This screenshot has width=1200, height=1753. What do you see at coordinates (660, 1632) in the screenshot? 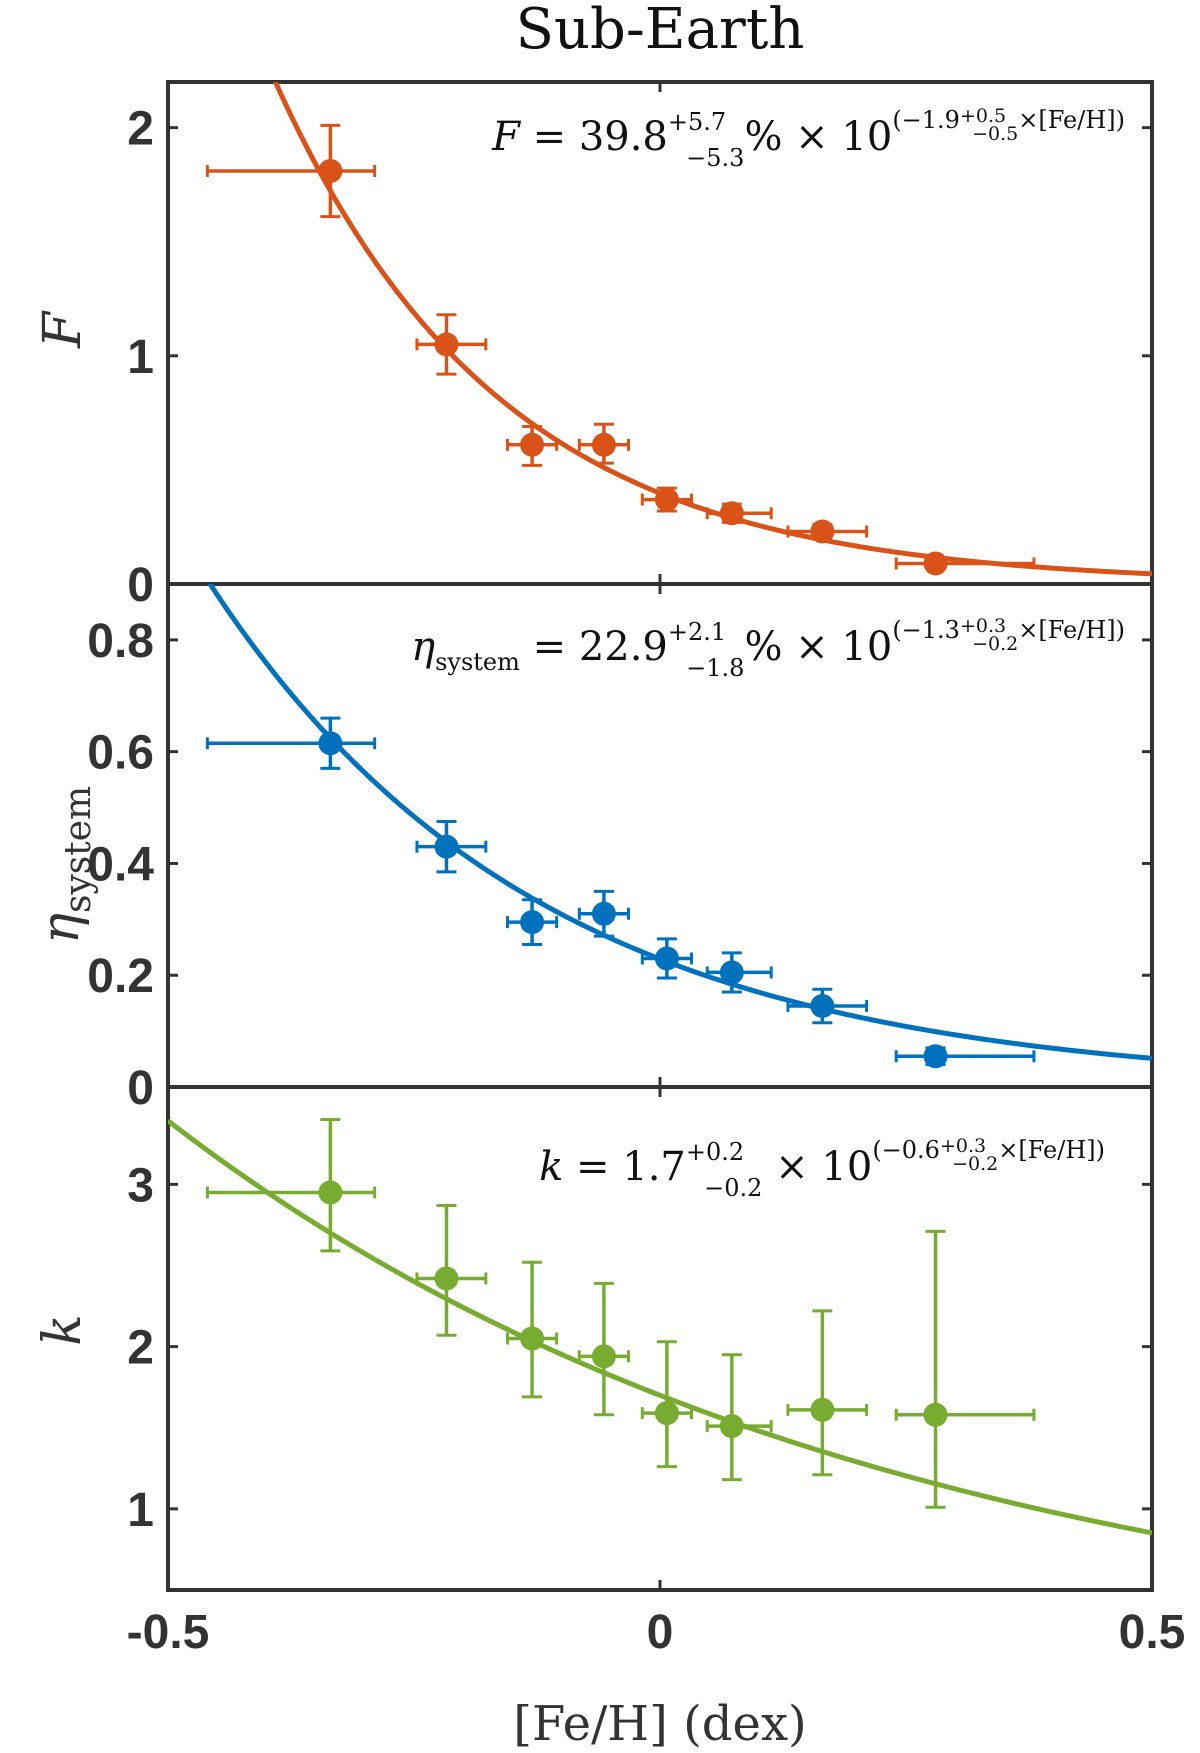
I see `x-tick-label: 0` at bounding box center [660, 1632].